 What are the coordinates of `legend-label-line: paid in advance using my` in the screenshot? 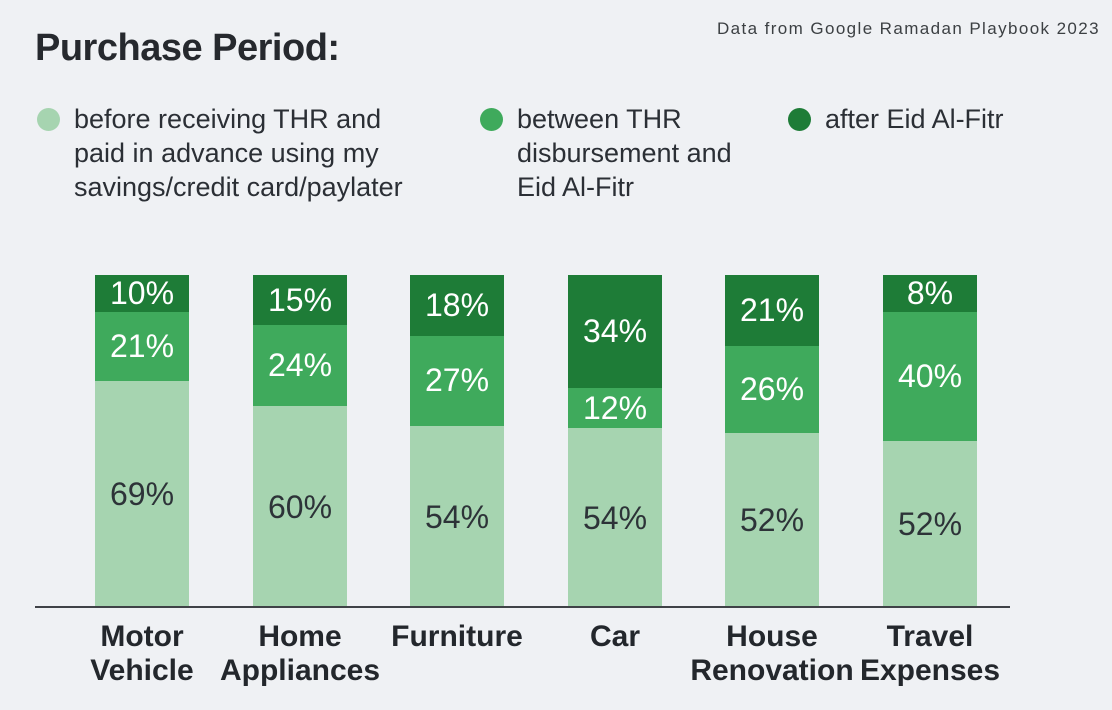 It's located at (226, 153).